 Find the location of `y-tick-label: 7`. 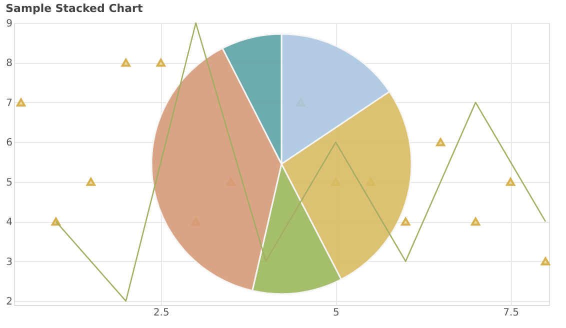

y-tick-label: 7 is located at coordinates (9, 103).